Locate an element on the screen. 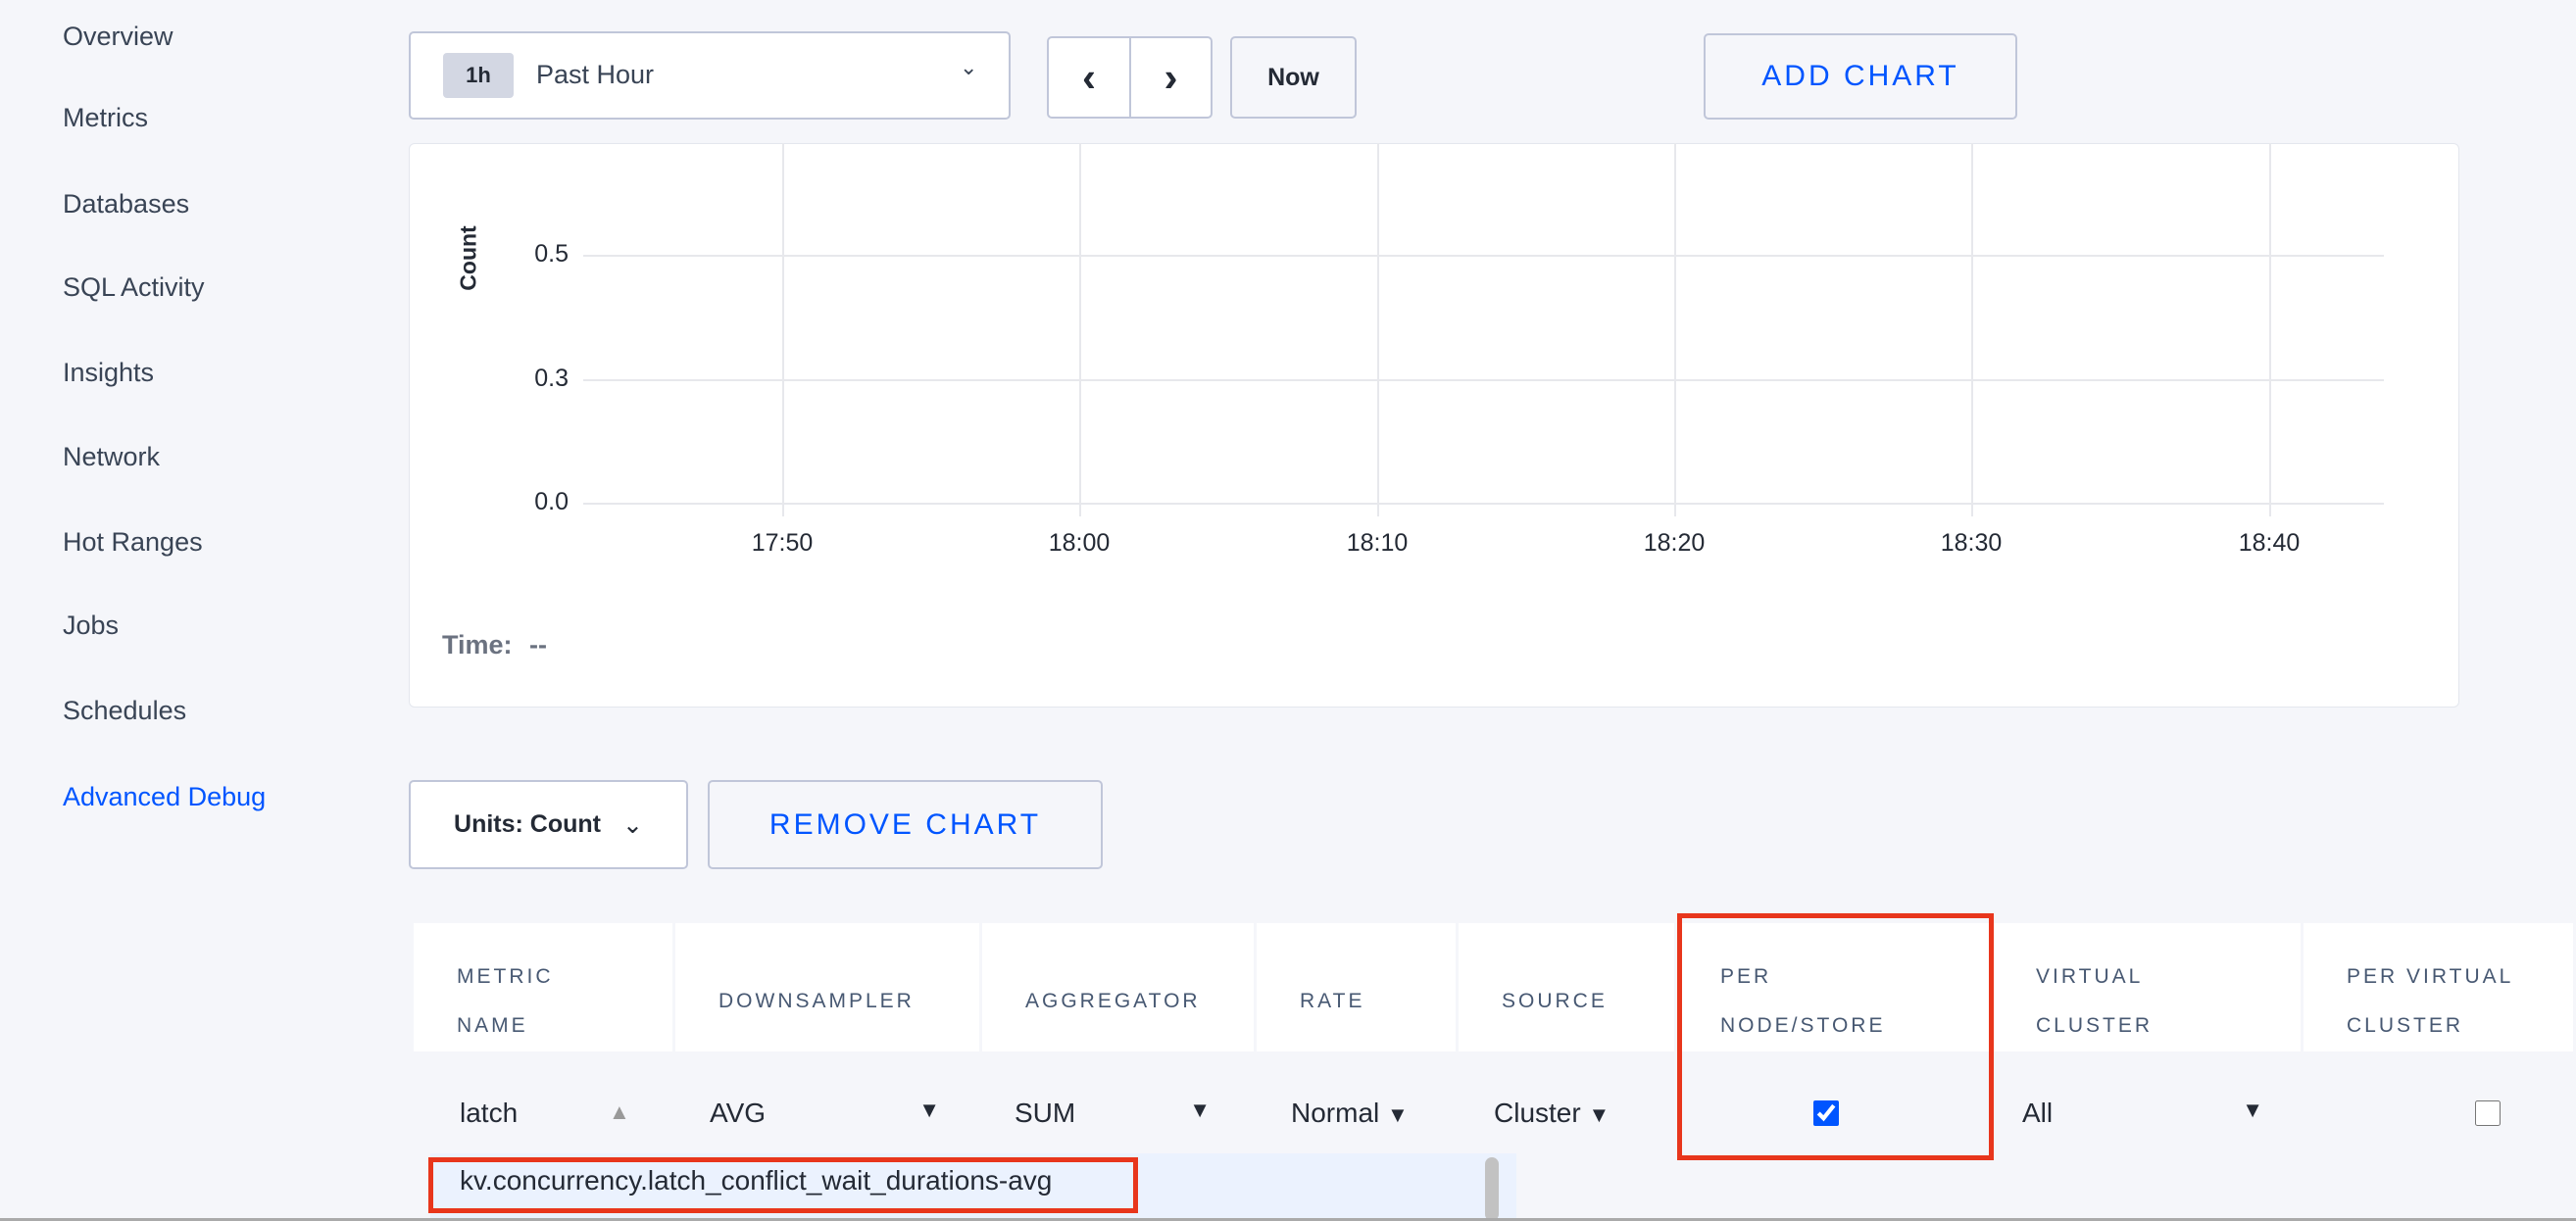 This screenshot has width=2576, height=1221. y-tick-label: 0.5 is located at coordinates (551, 254).